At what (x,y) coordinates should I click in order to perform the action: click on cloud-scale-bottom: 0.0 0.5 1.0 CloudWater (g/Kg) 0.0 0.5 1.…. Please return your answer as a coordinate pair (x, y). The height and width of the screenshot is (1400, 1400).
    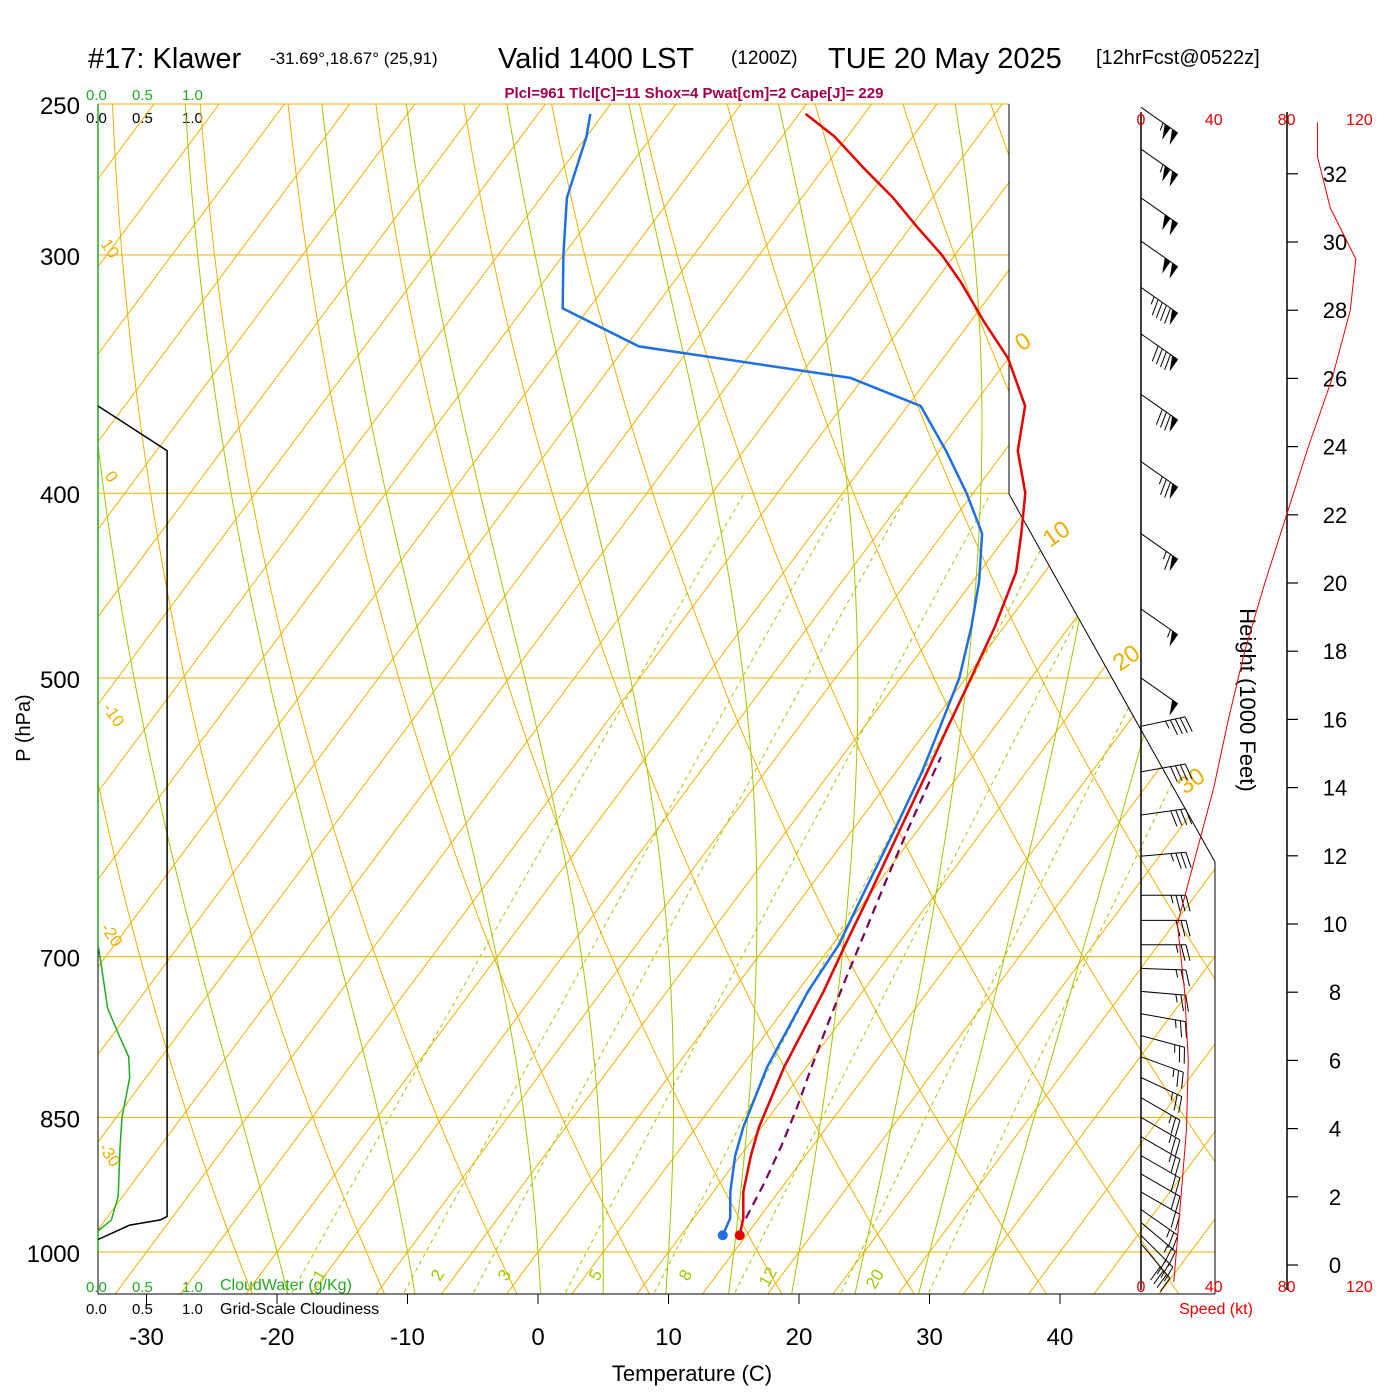
    Looking at the image, I should click on (232, 1297).